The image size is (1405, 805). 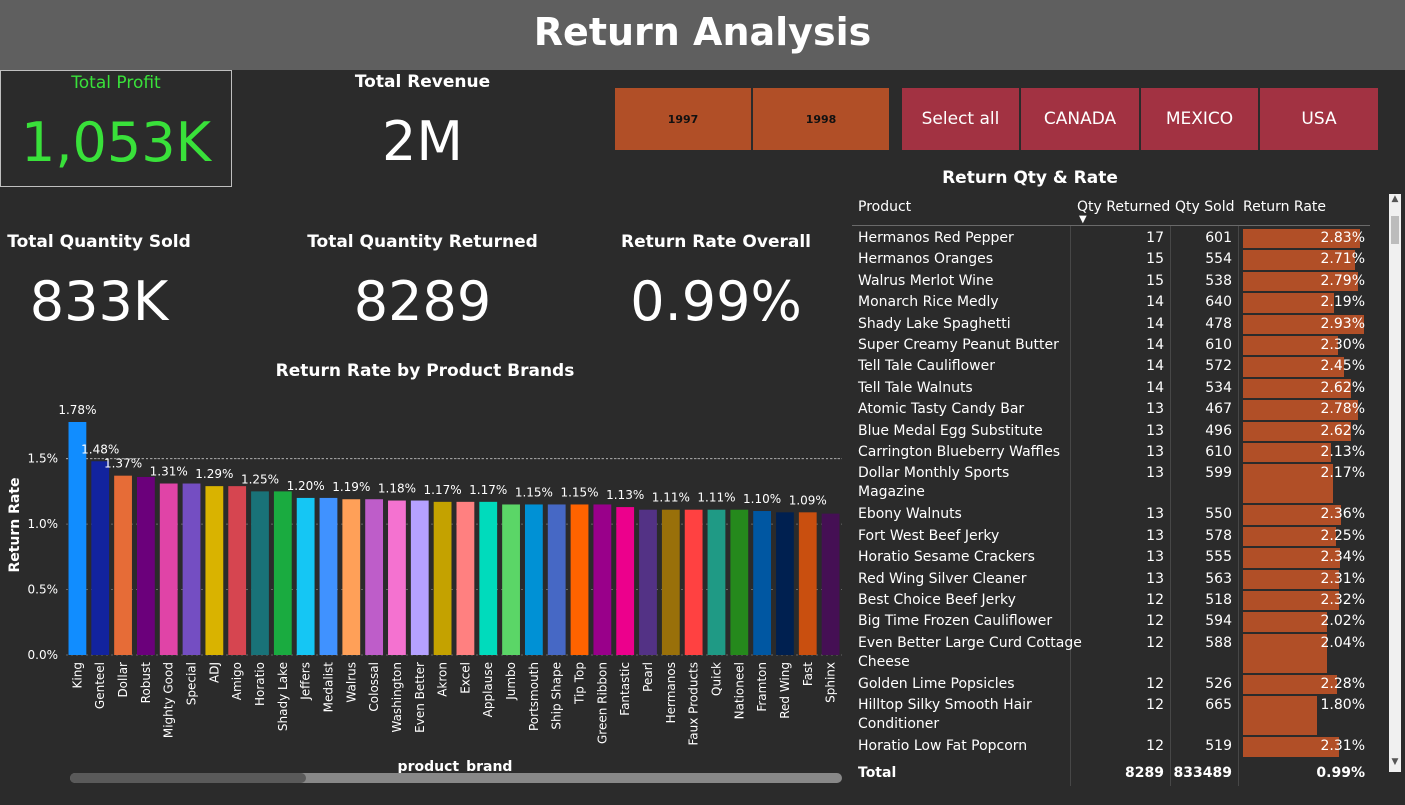 What do you see at coordinates (1395, 230) in the screenshot?
I see `scrollbar-thumb` at bounding box center [1395, 230].